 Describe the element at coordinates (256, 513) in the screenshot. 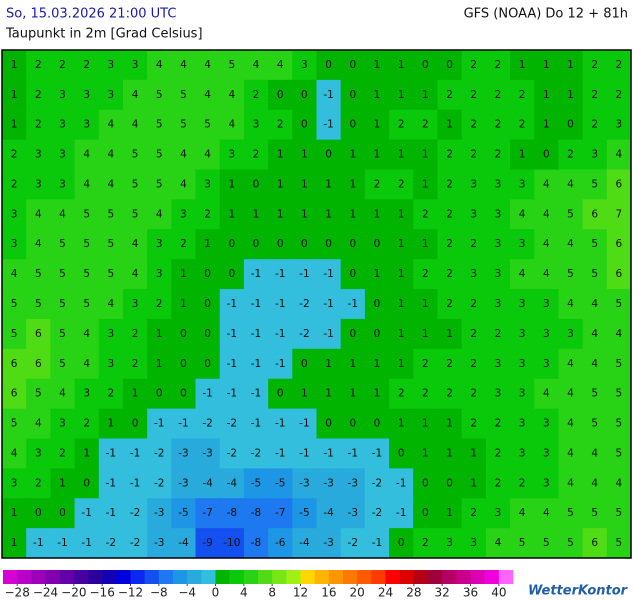

I see `dewpoint-value: -8` at that location.